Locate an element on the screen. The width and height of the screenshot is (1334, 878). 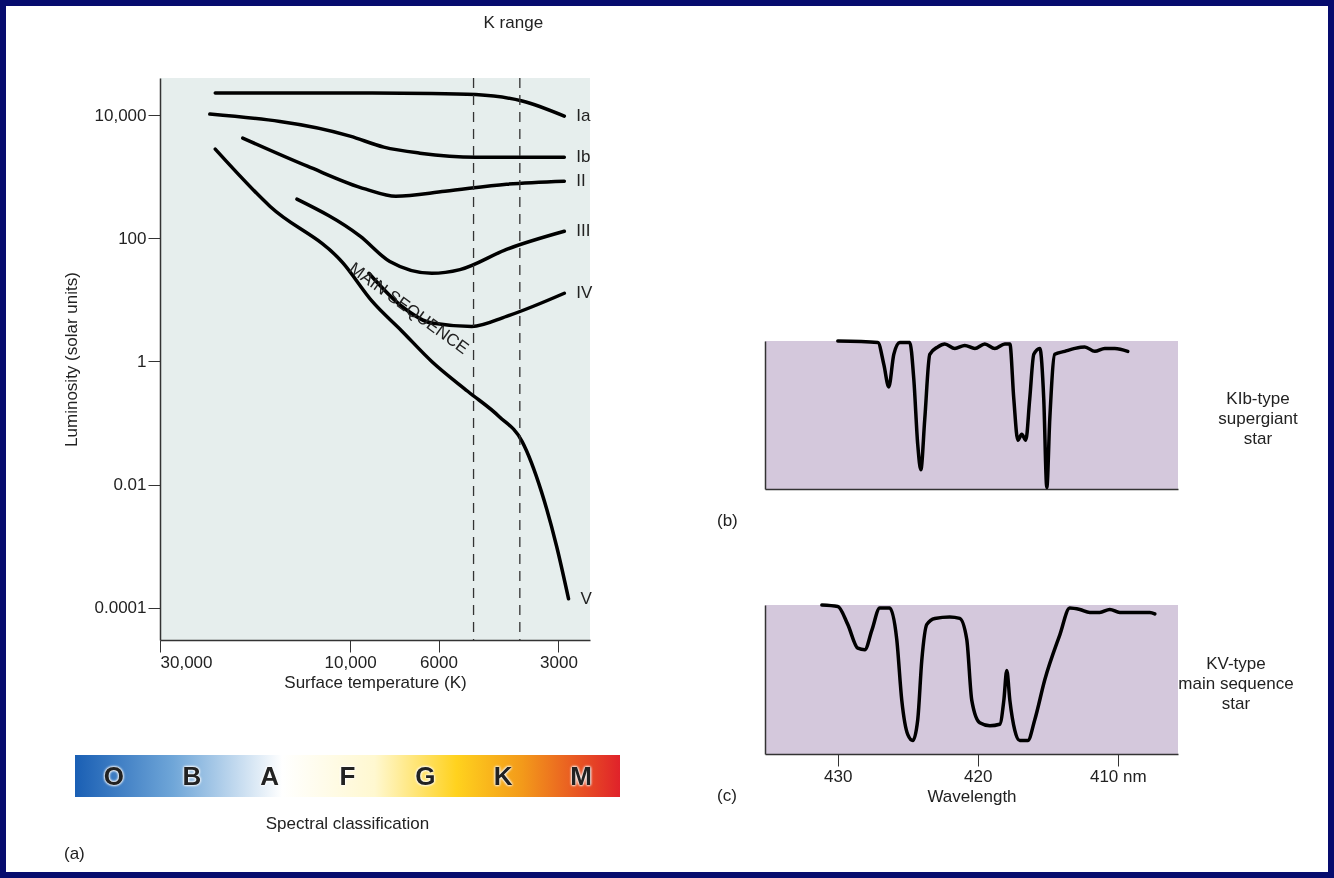
text: O is located at coordinates (114, 776).